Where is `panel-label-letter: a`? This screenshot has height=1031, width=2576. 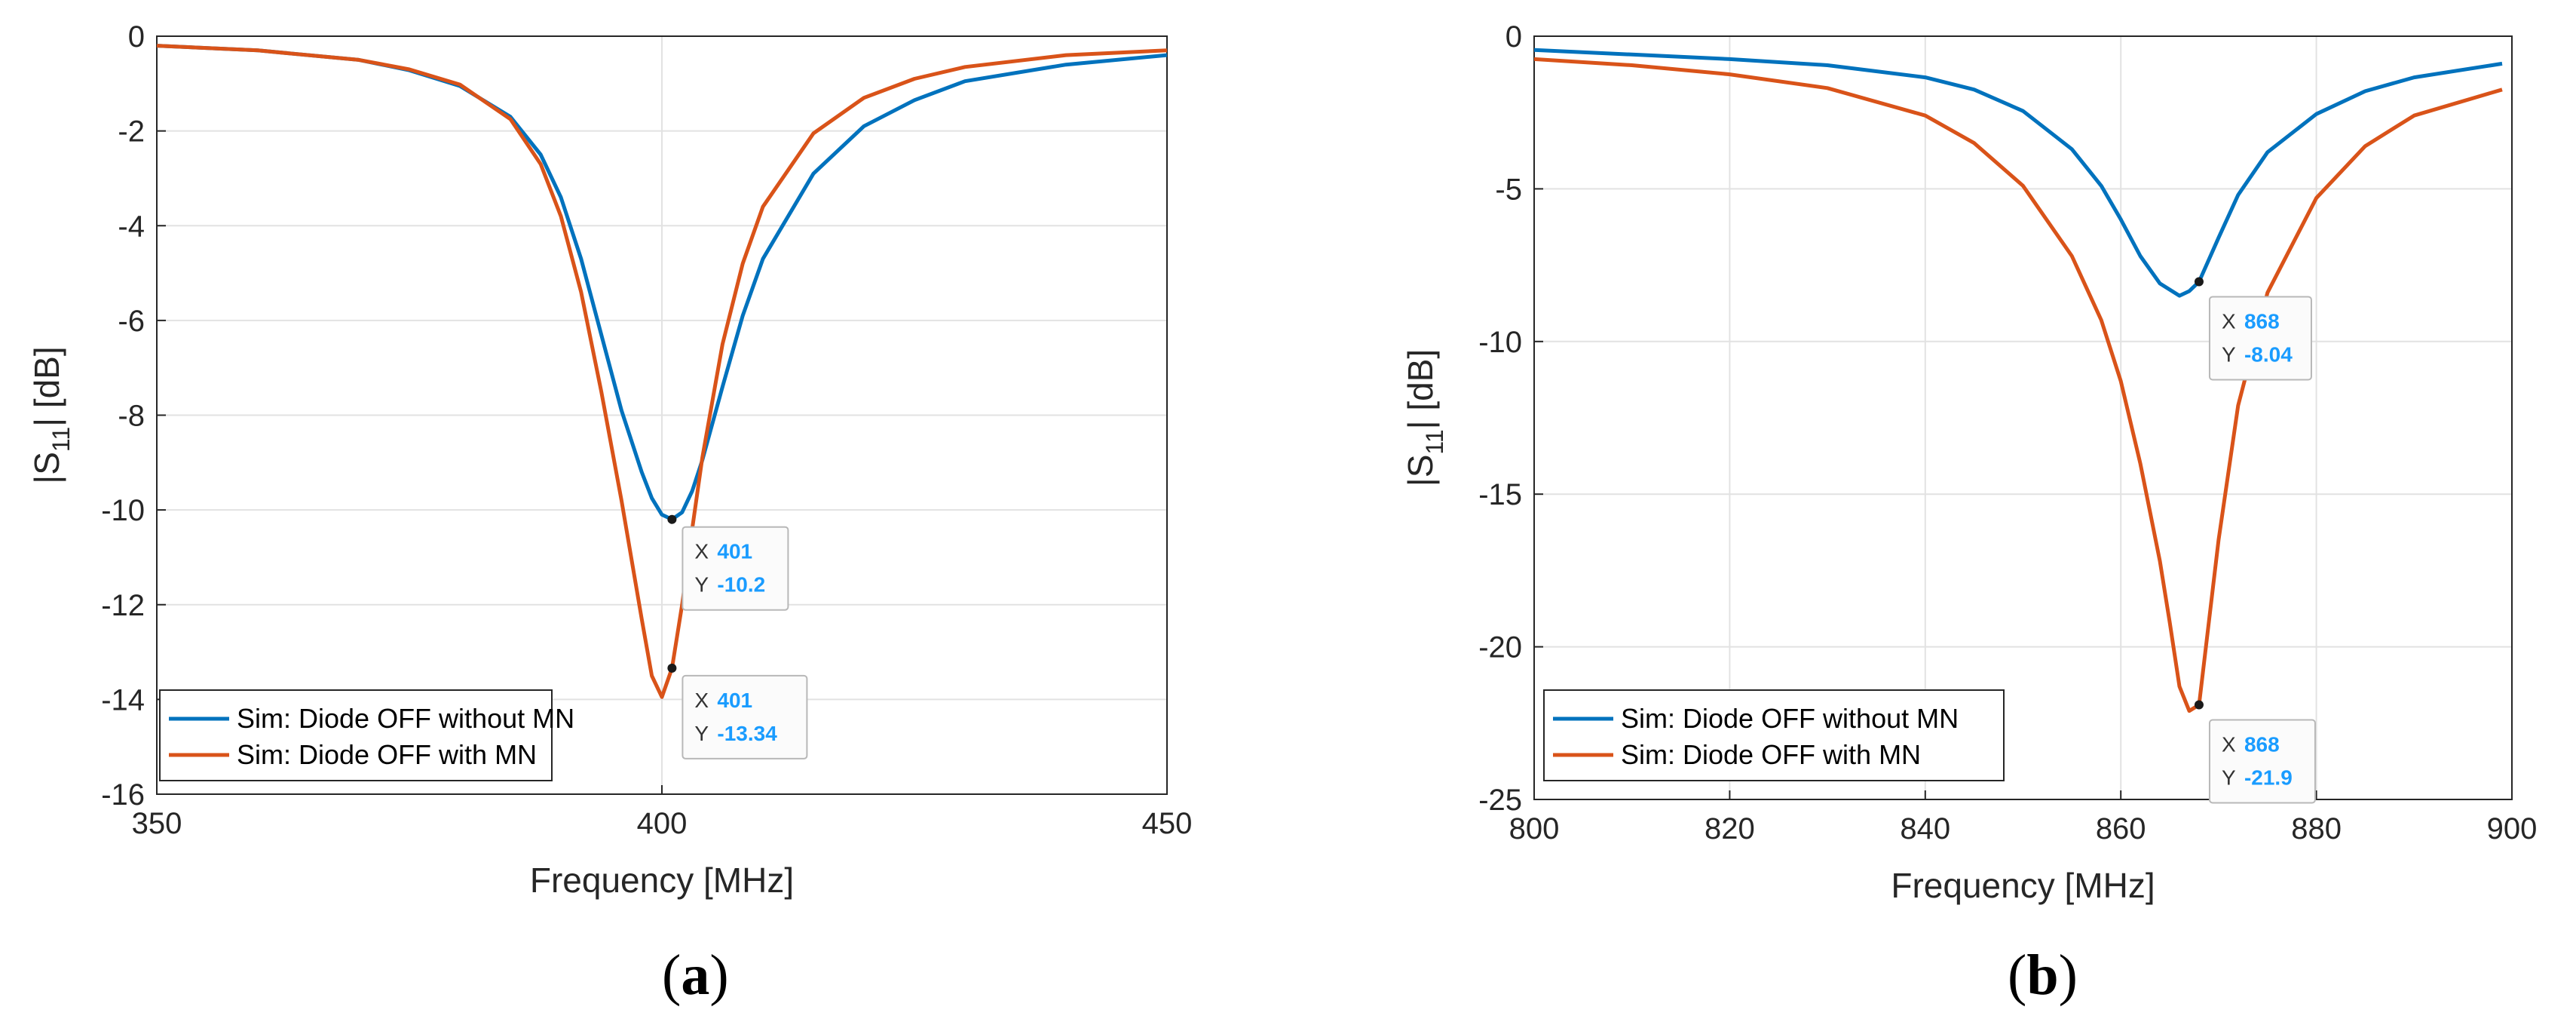
panel-label-letter: a is located at coordinates (695, 975).